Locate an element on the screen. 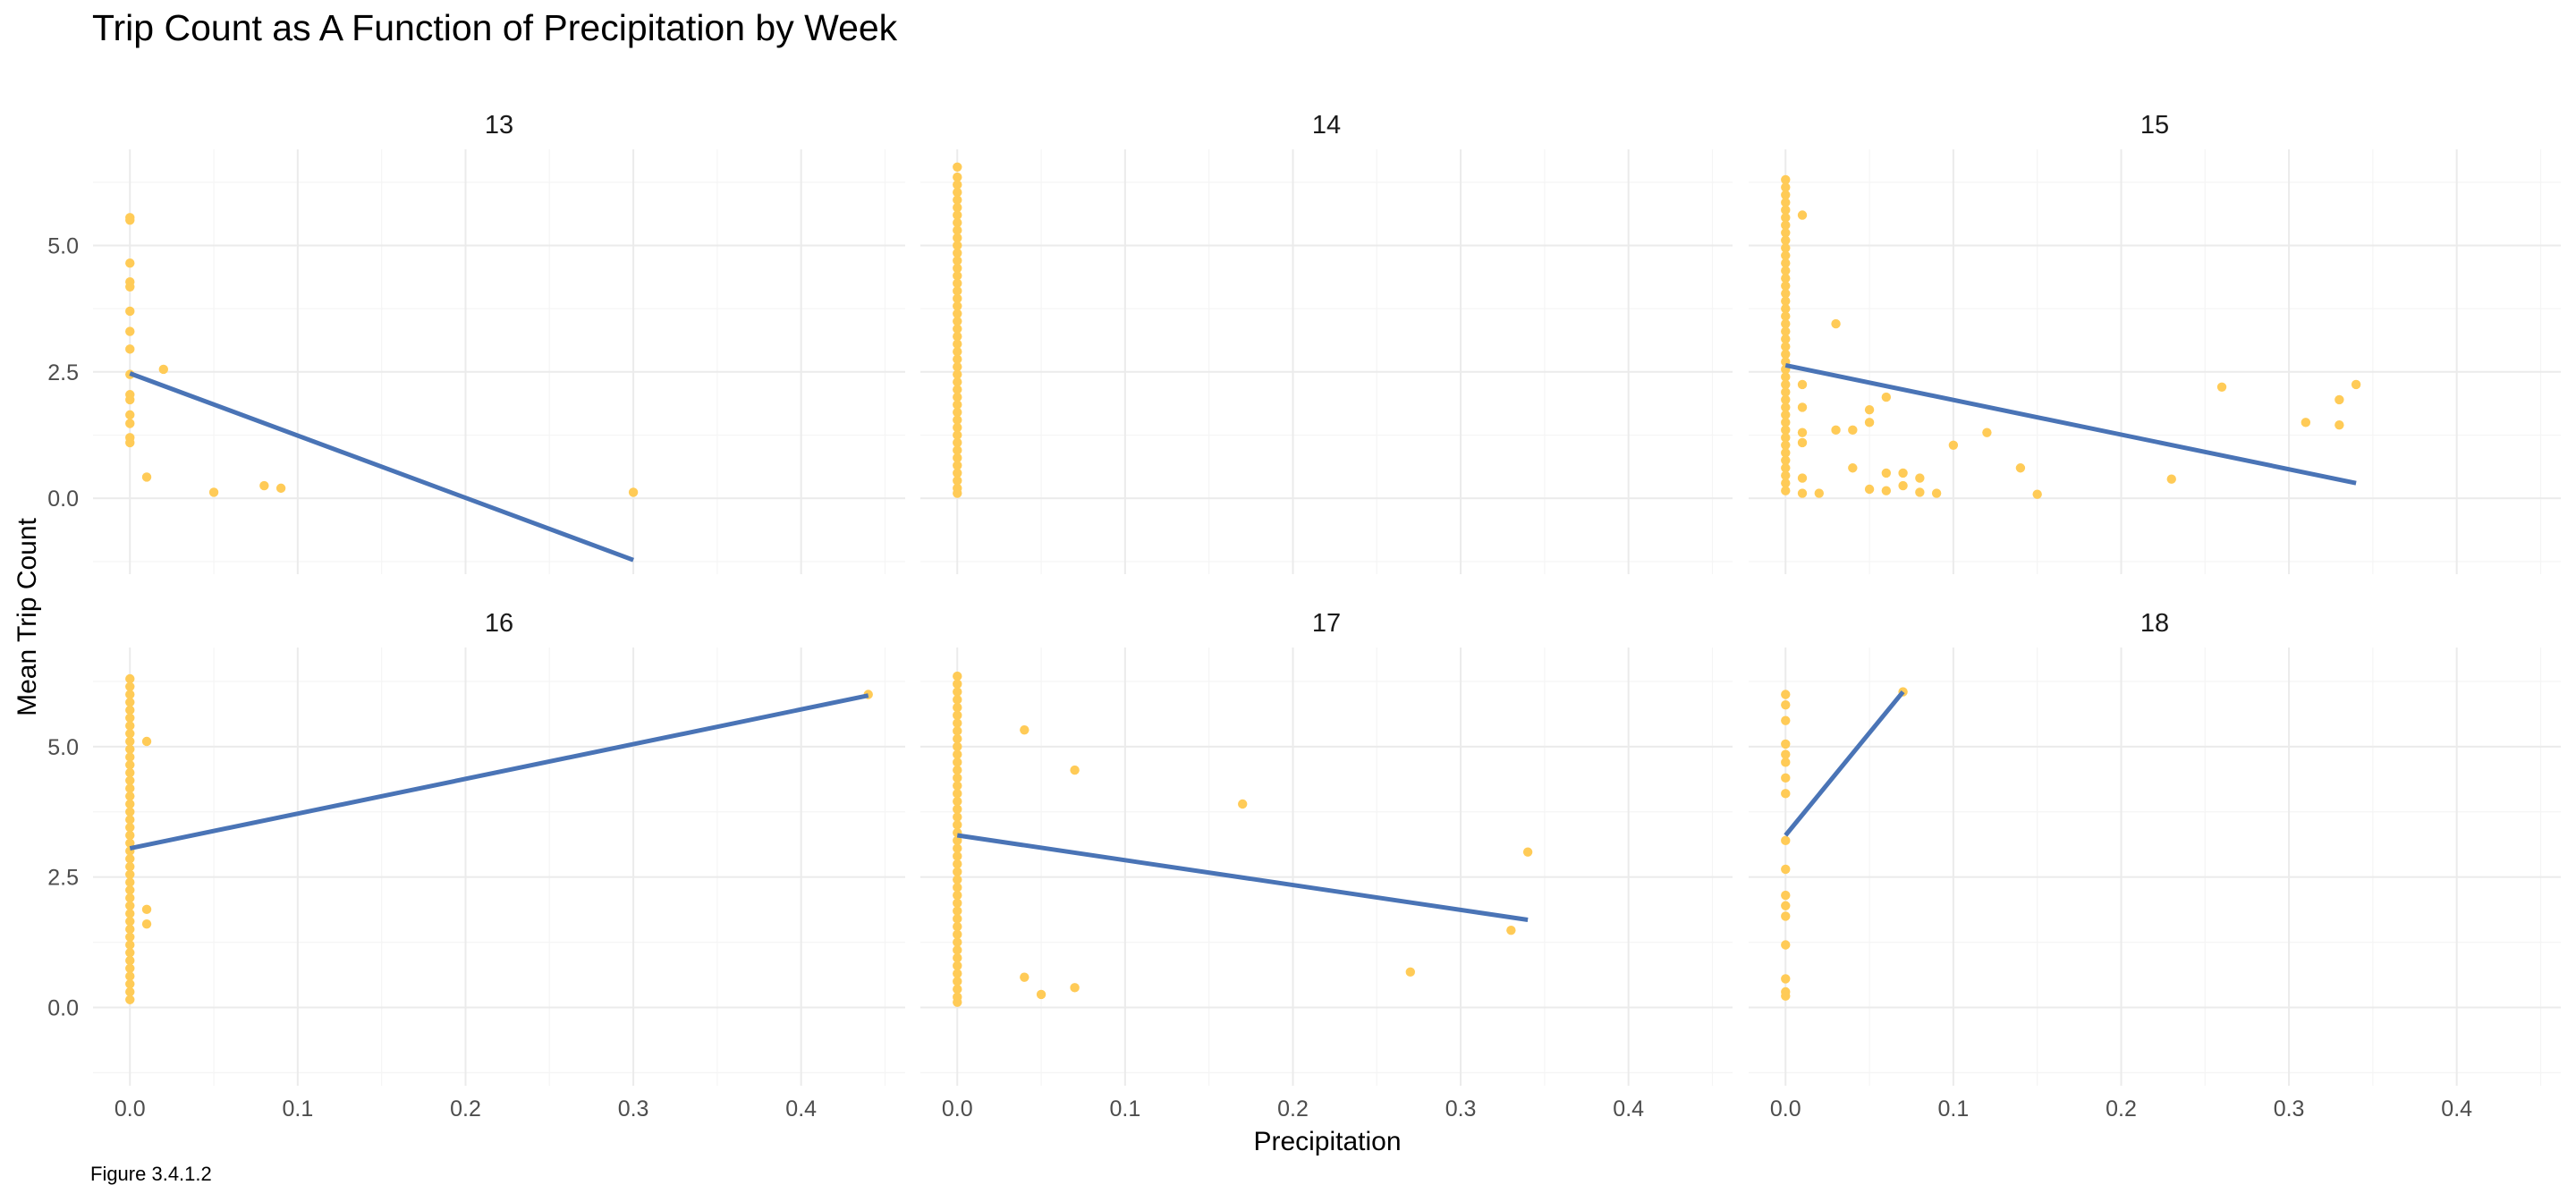 The image size is (2576, 1202). y-tick-label: 0.0 is located at coordinates (63, 499).